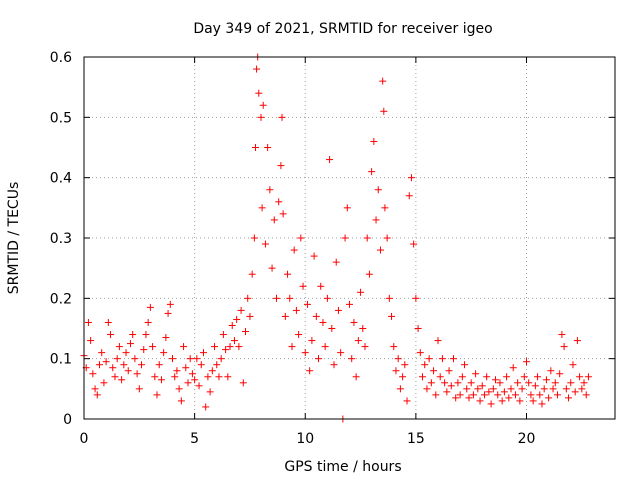 The width and height of the screenshot is (640, 480). Describe the element at coordinates (67, 420) in the screenshot. I see `y-tick-label: 0` at that location.